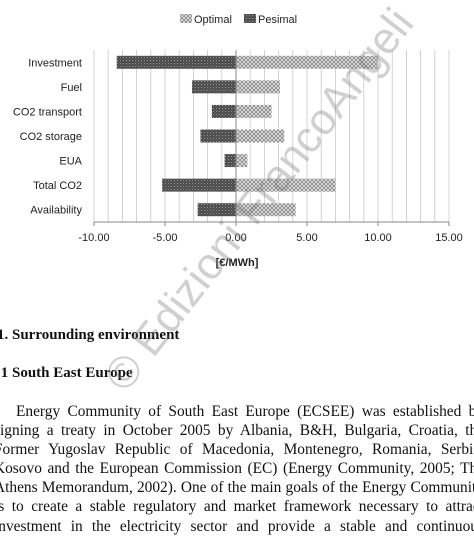  What do you see at coordinates (306, 238) in the screenshot?
I see `x-tick-label: 5.00` at bounding box center [306, 238].